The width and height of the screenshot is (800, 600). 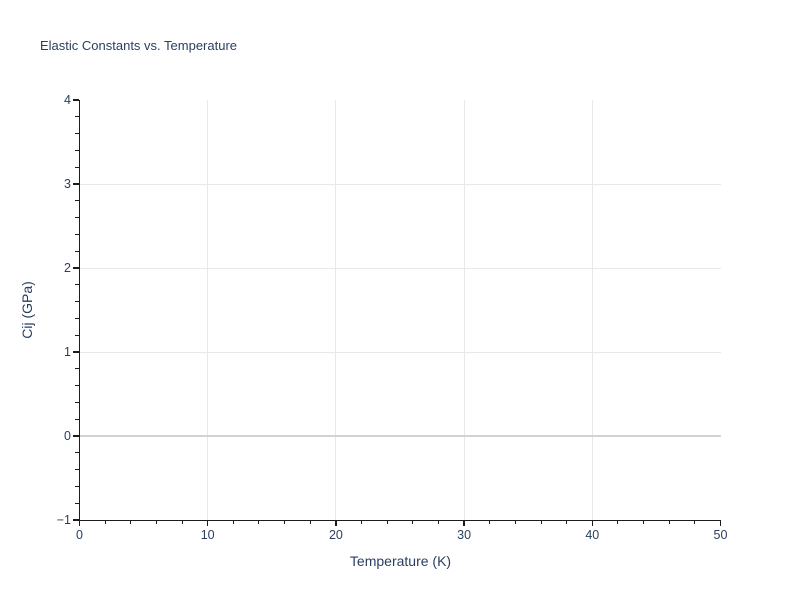 I want to click on chart-title: Elastic Constants vs. Temperature, so click(x=139, y=45).